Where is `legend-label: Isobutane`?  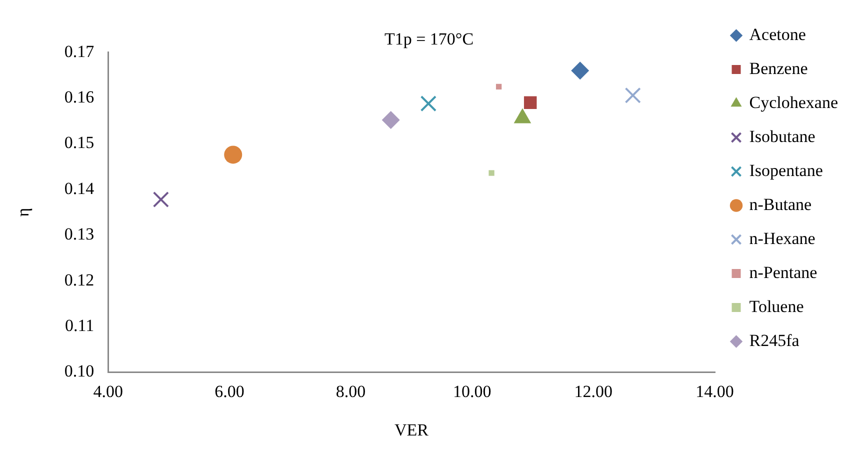 legend-label: Isobutane is located at coordinates (782, 136).